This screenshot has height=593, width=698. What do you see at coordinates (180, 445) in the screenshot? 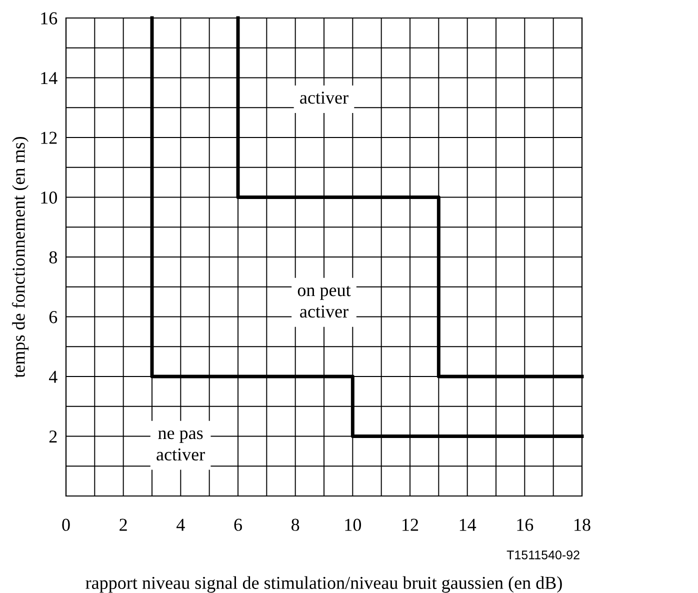
I see `annotation: ne pas activer` at bounding box center [180, 445].